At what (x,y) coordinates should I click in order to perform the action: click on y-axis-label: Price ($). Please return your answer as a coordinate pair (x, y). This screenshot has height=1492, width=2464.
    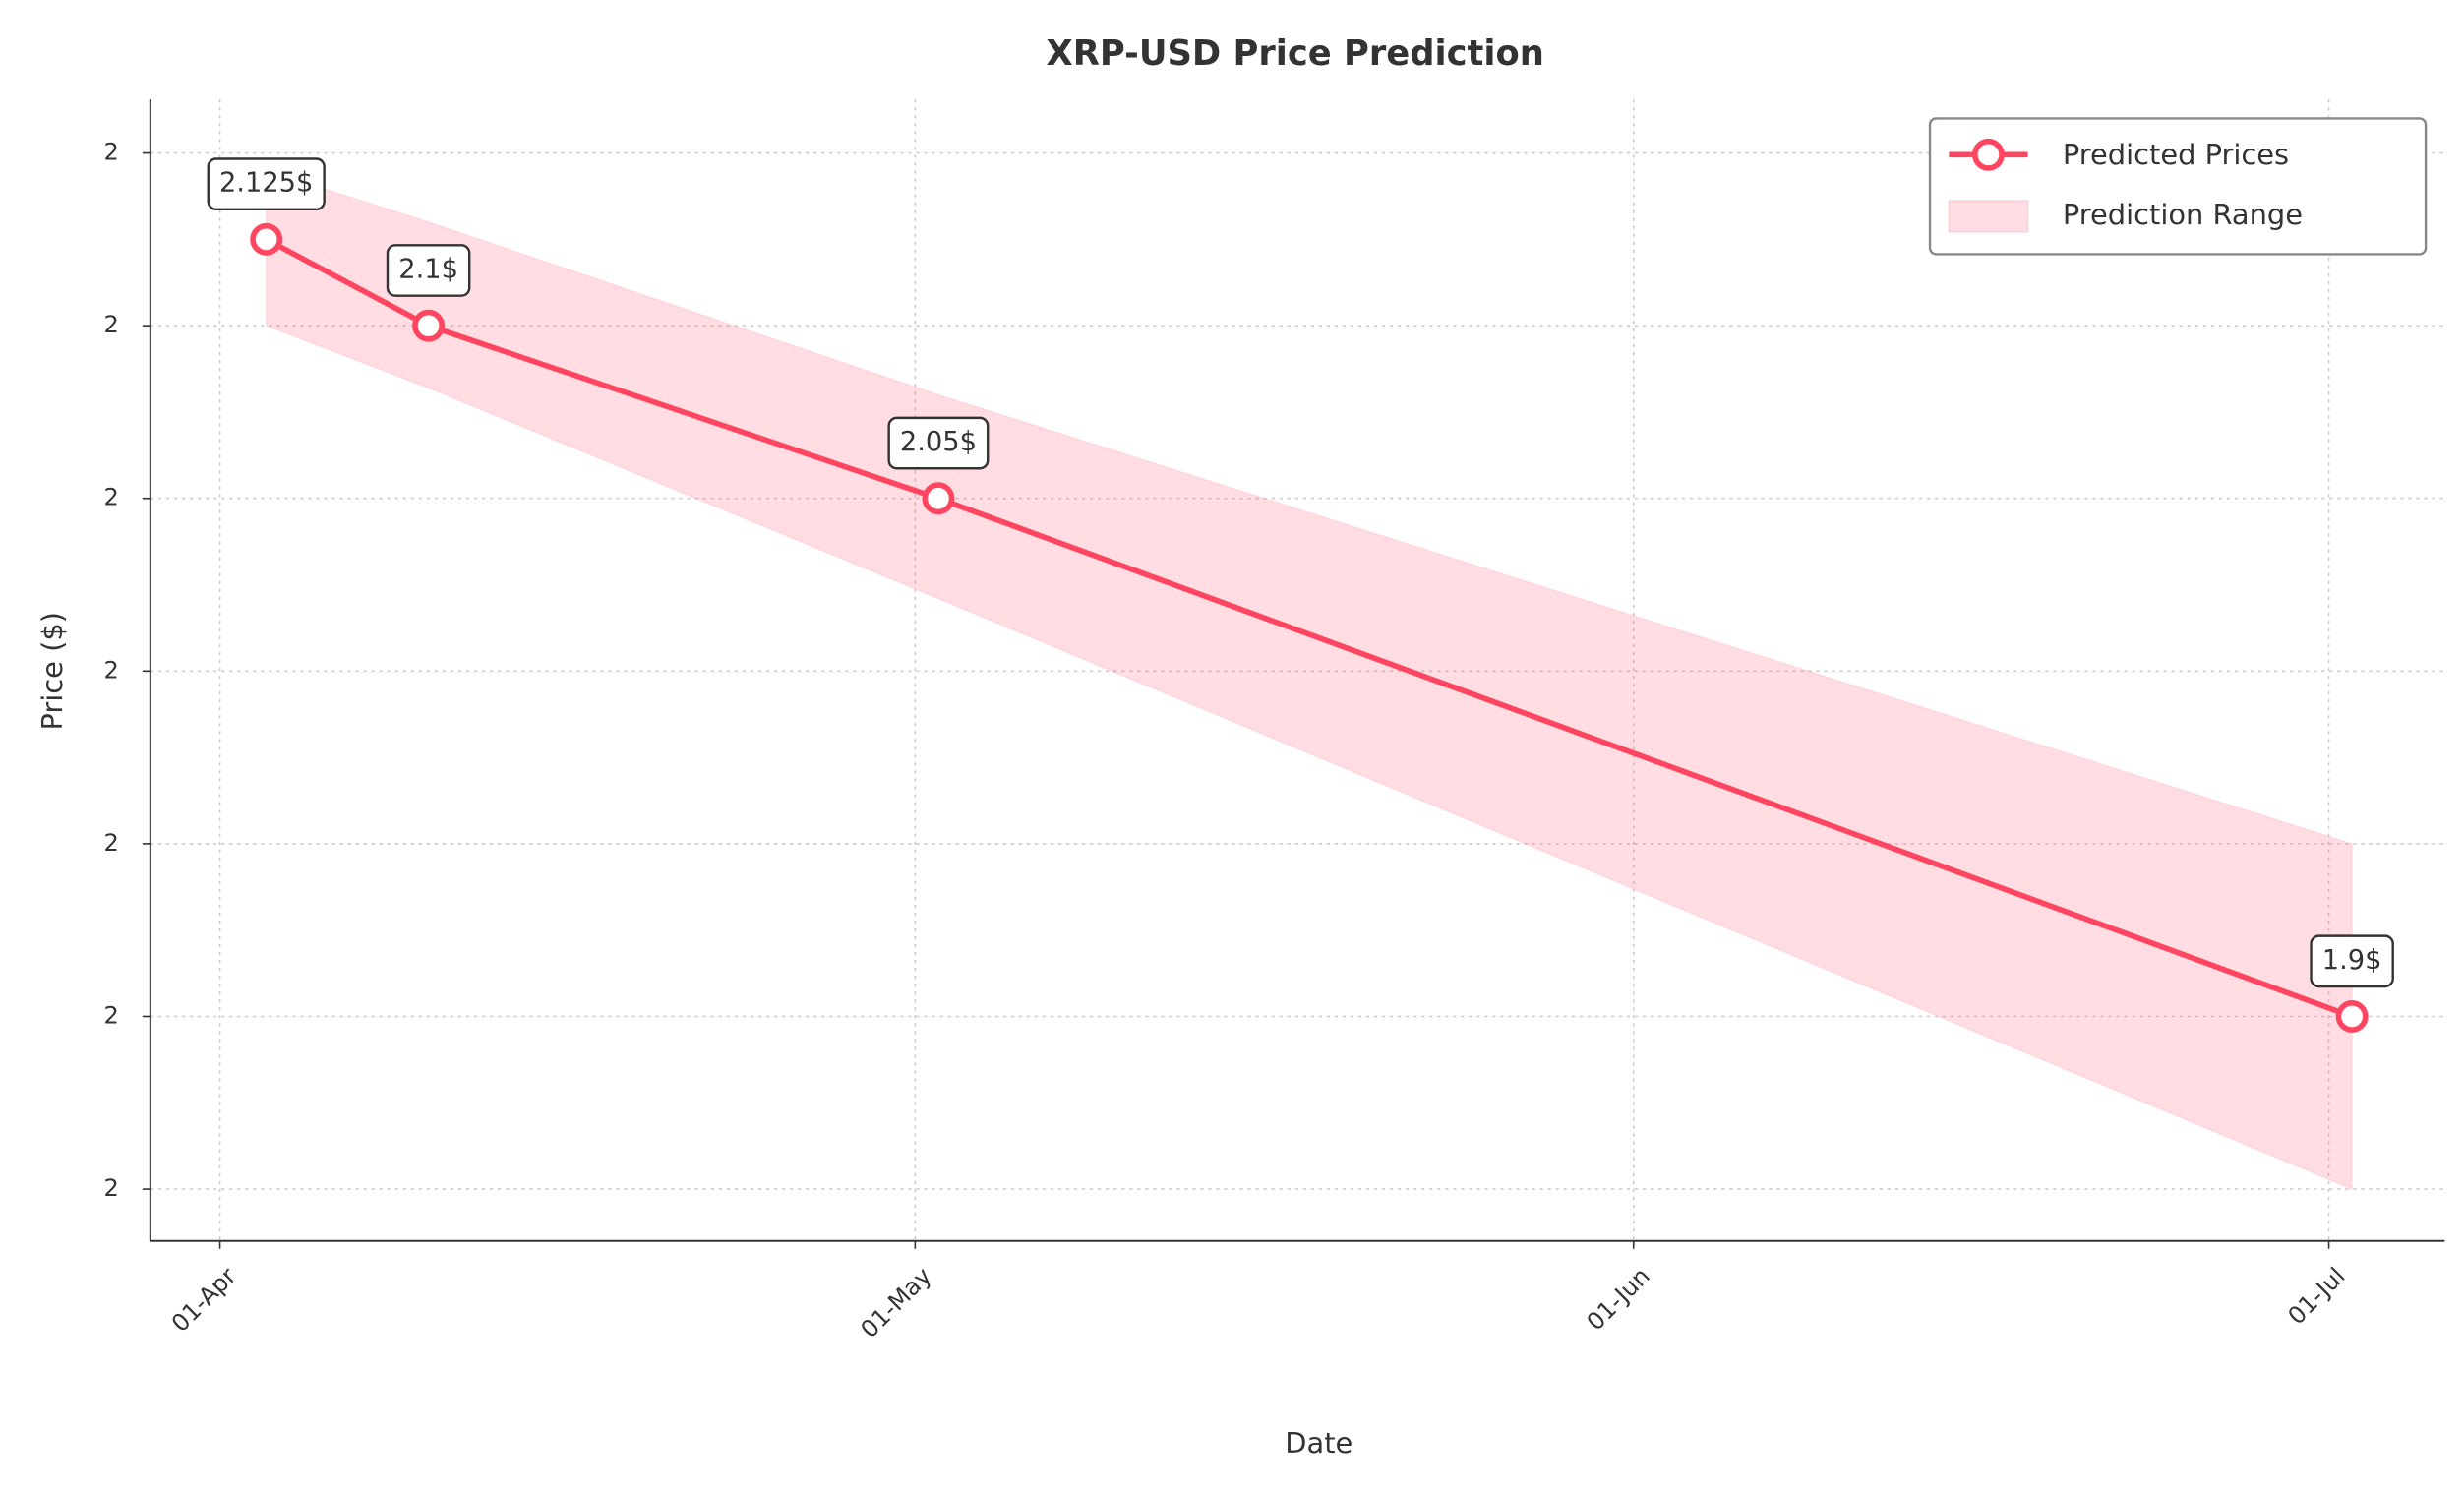
    Looking at the image, I should click on (52, 671).